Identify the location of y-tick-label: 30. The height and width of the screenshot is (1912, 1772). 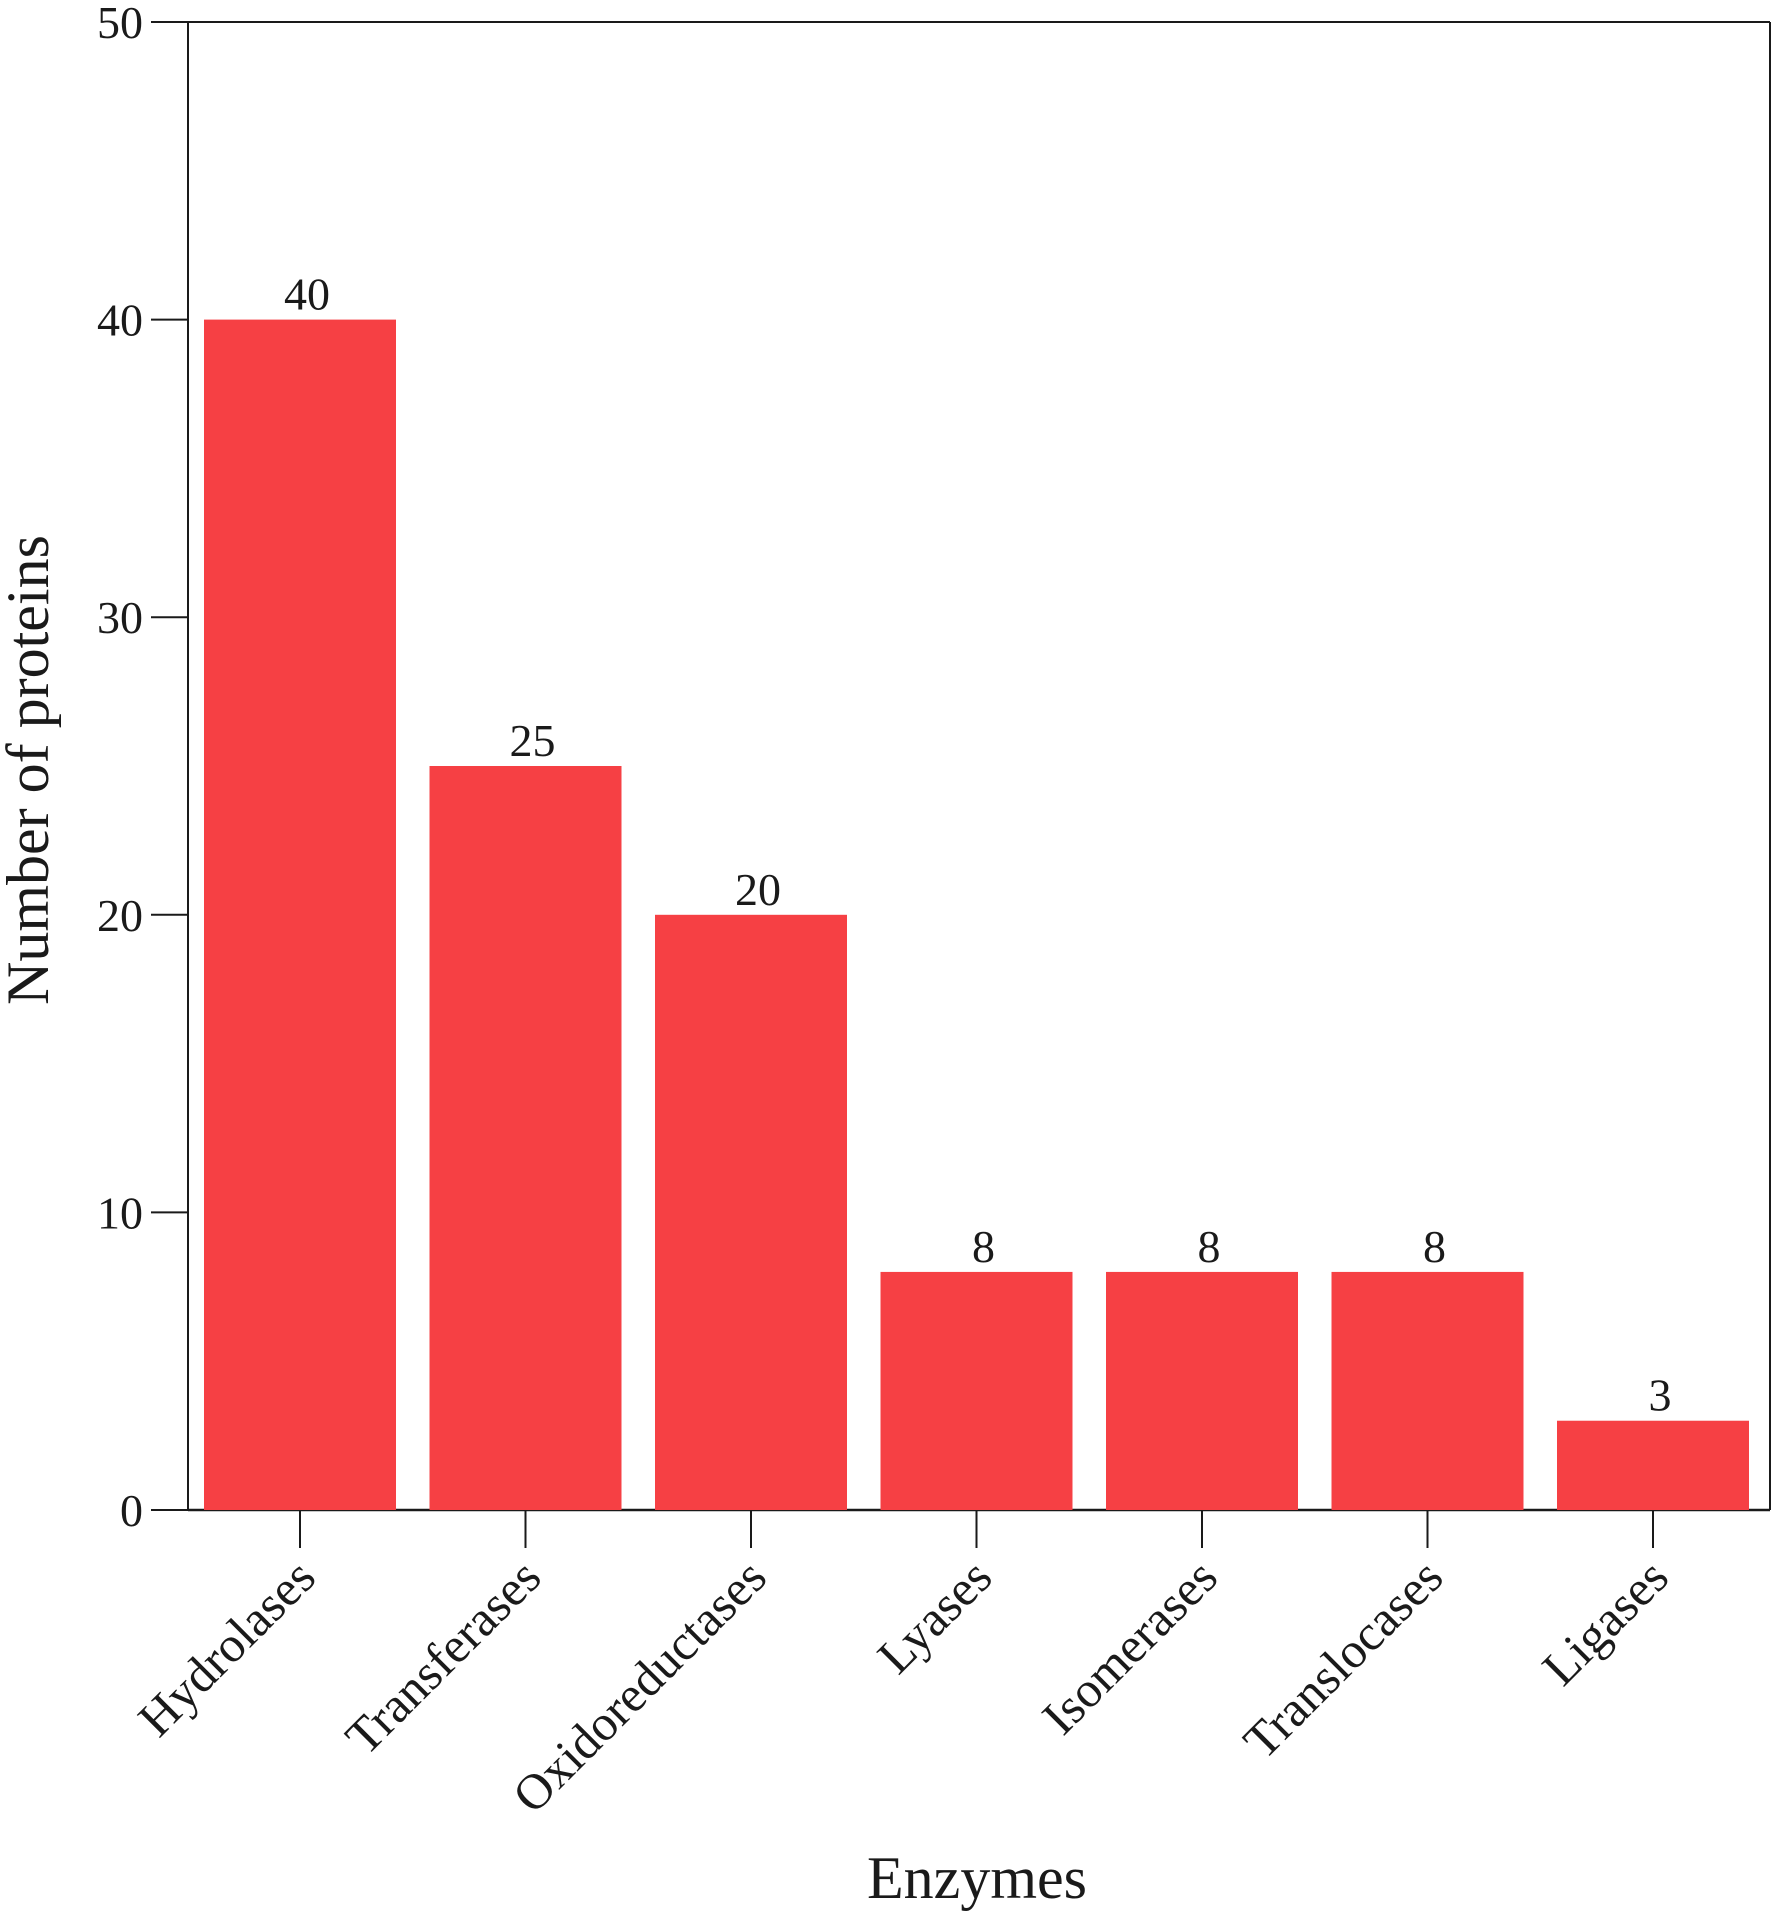
(120, 617).